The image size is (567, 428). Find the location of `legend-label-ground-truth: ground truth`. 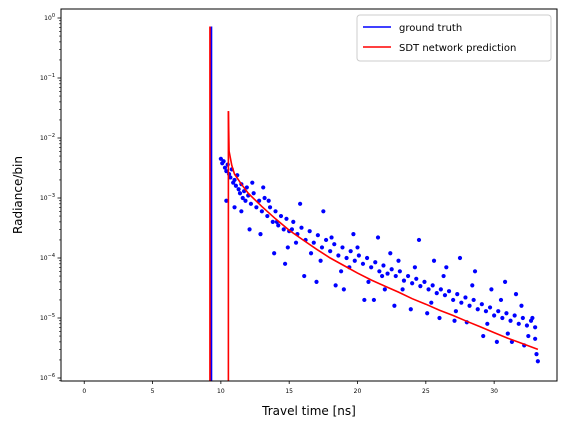

legend-label-ground-truth: ground truth is located at coordinates (430, 28).